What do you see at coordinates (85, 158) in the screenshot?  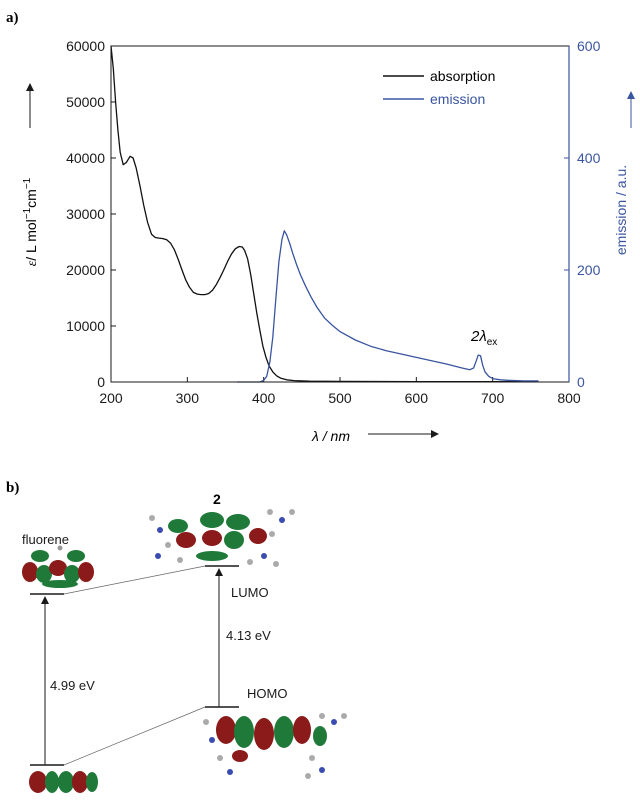 I see `y-left-tick-label: 40000` at bounding box center [85, 158].